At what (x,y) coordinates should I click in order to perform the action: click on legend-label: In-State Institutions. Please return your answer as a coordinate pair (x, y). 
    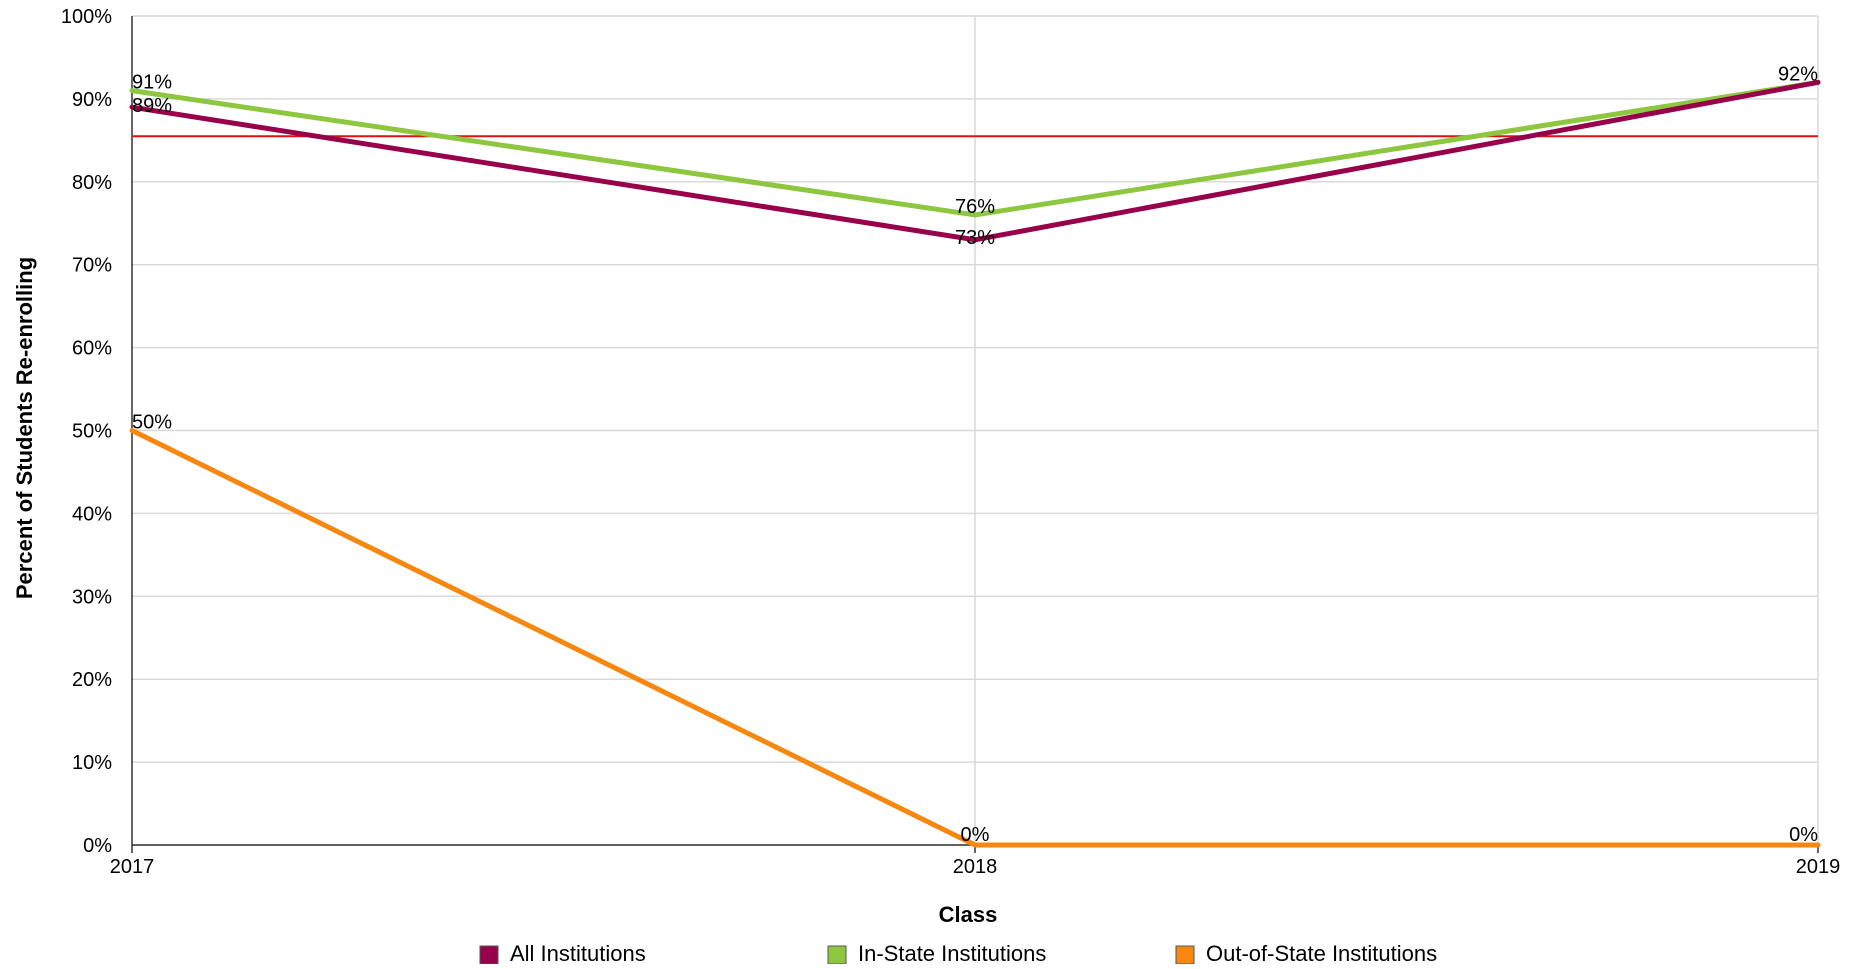
    Looking at the image, I should click on (952, 952).